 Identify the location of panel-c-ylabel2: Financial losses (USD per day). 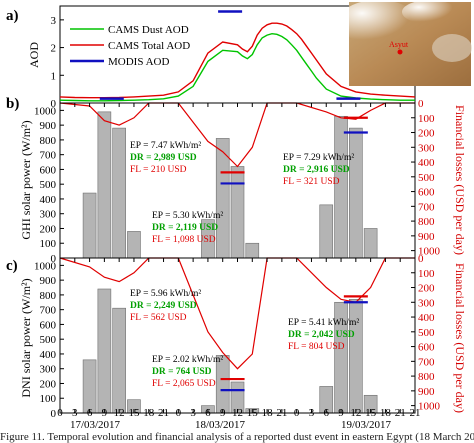
(460, 338).